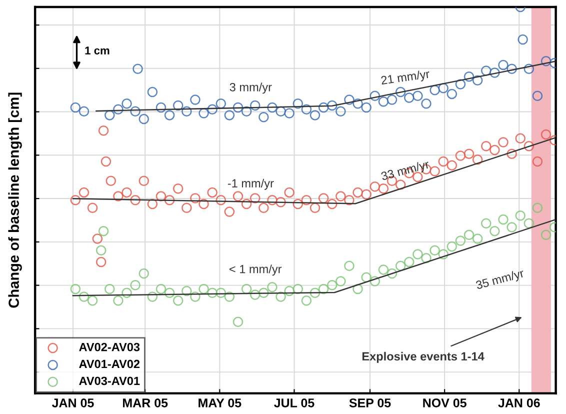  Describe the element at coordinates (145, 403) in the screenshot. I see `x-tick-label: MAR 05` at that location.